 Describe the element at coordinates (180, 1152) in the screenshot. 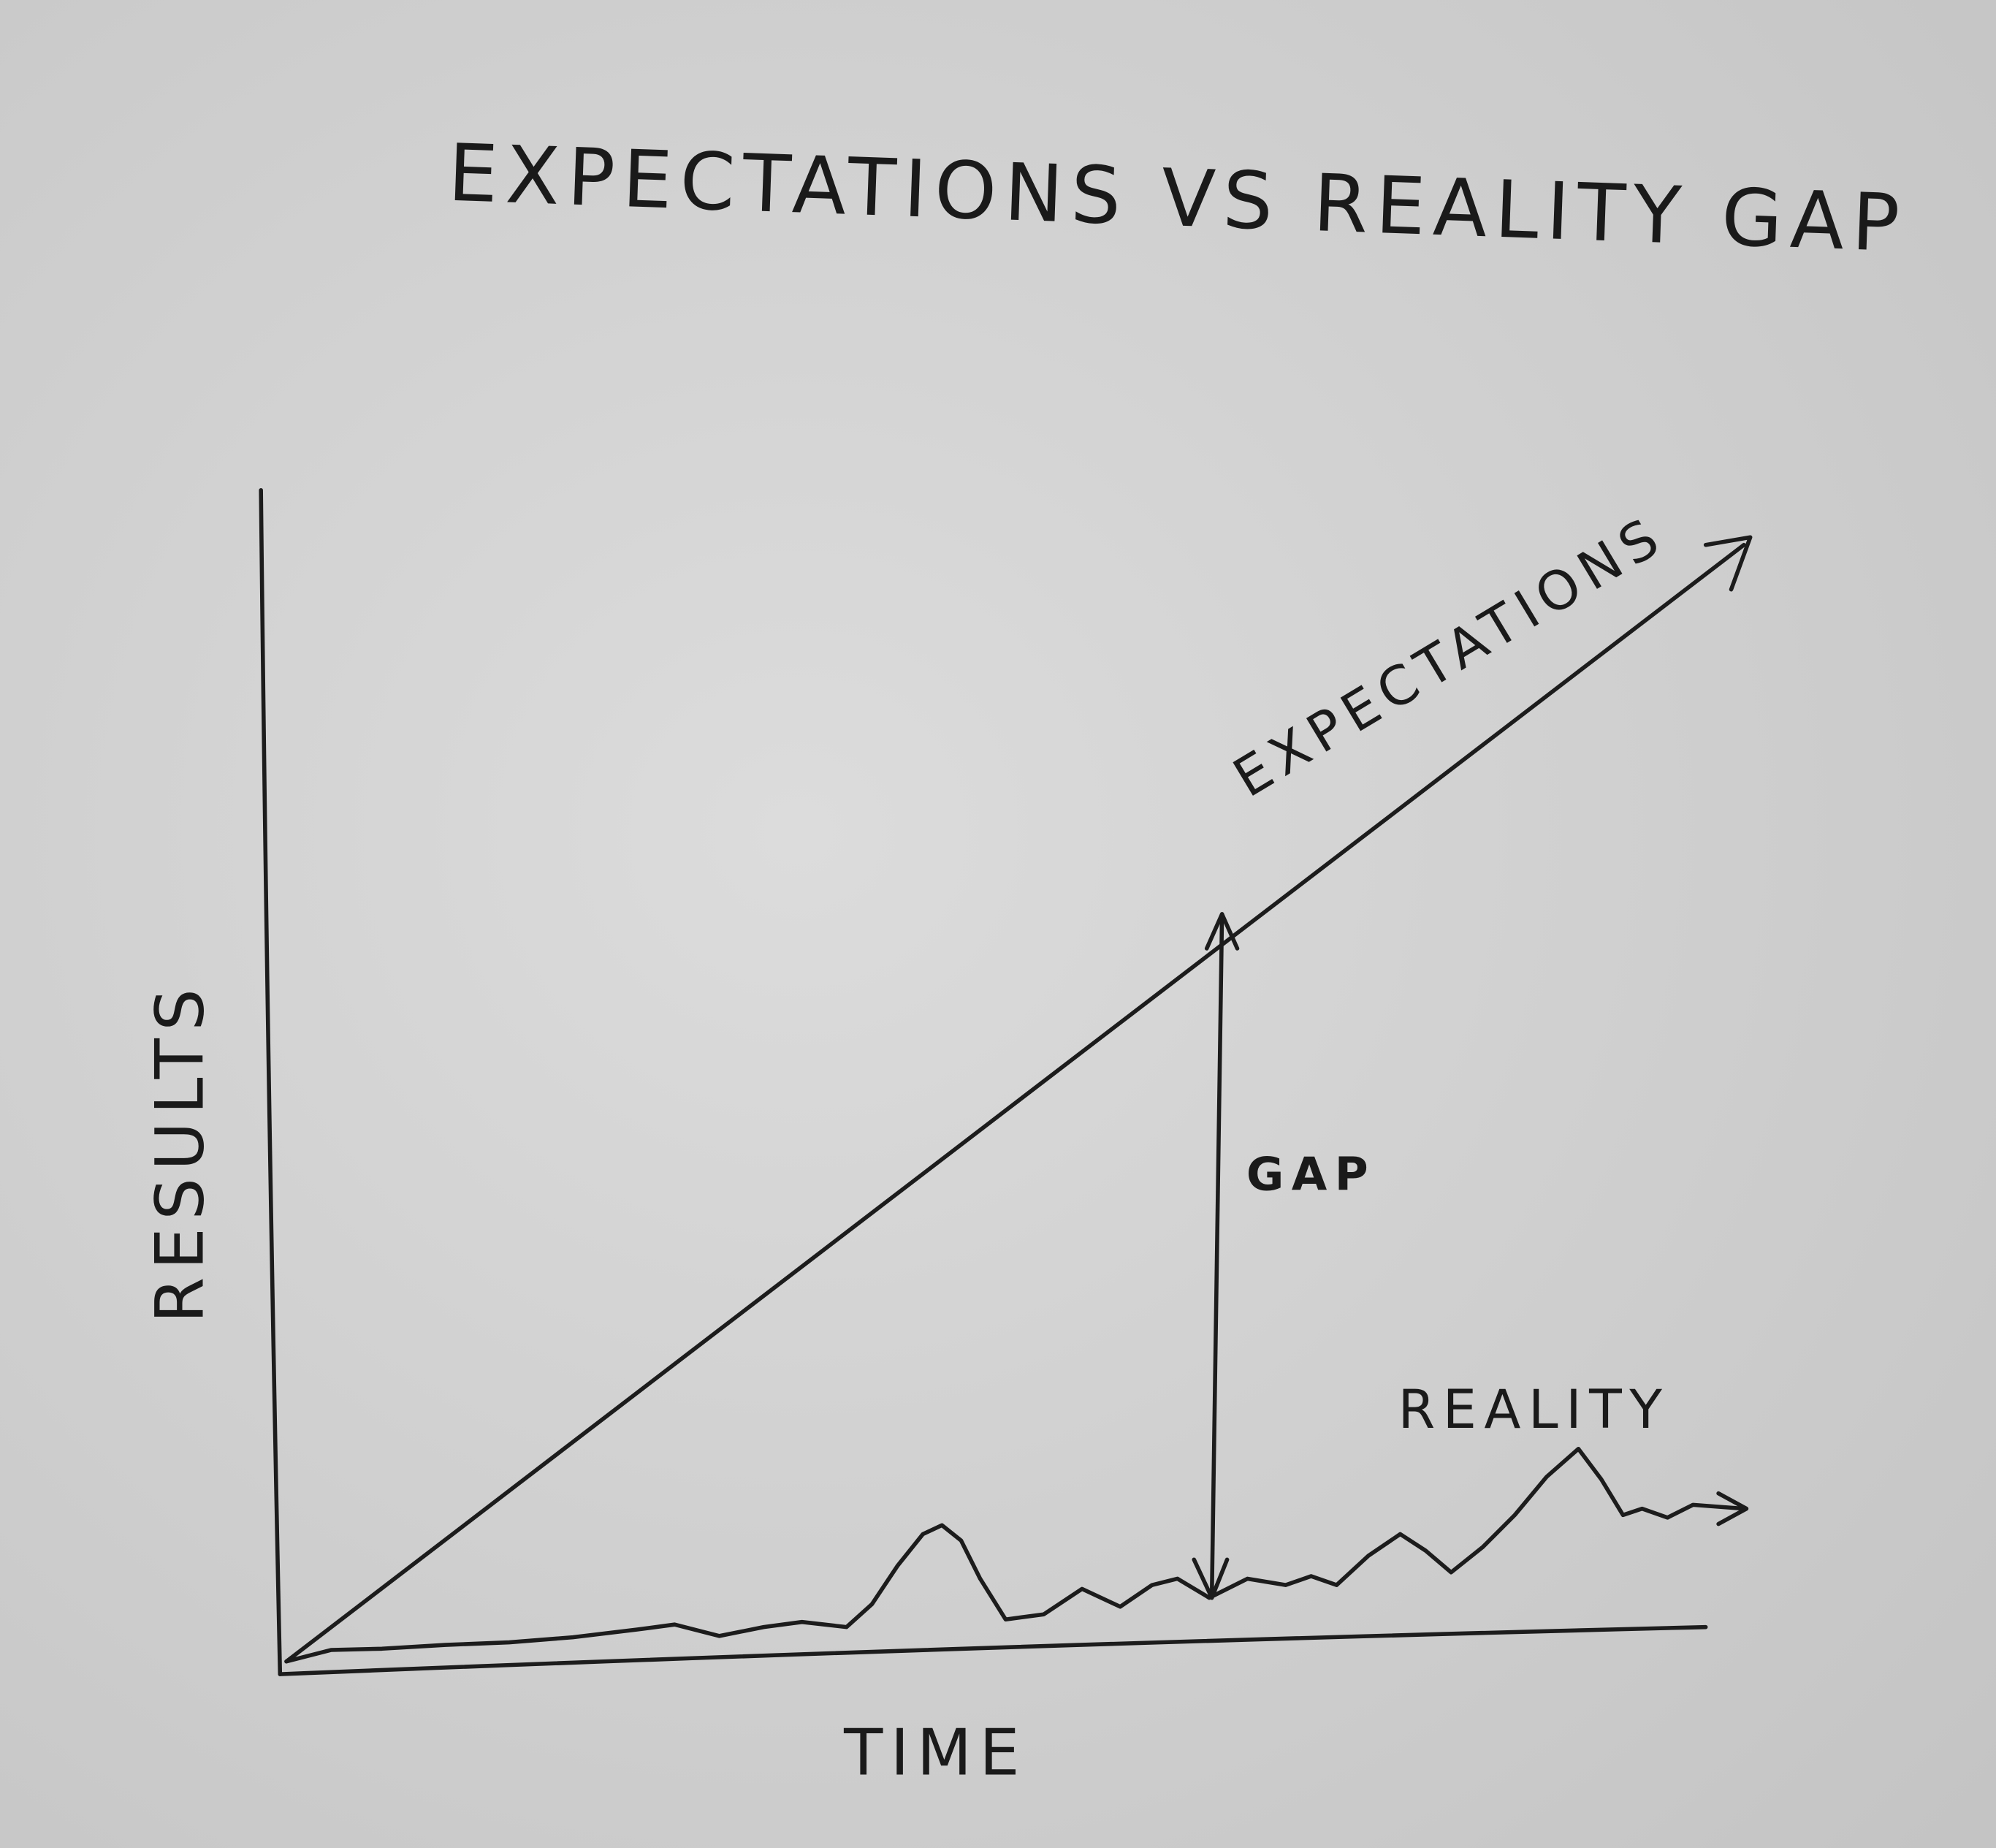

I see `y-axis-label: RESULTS` at that location.